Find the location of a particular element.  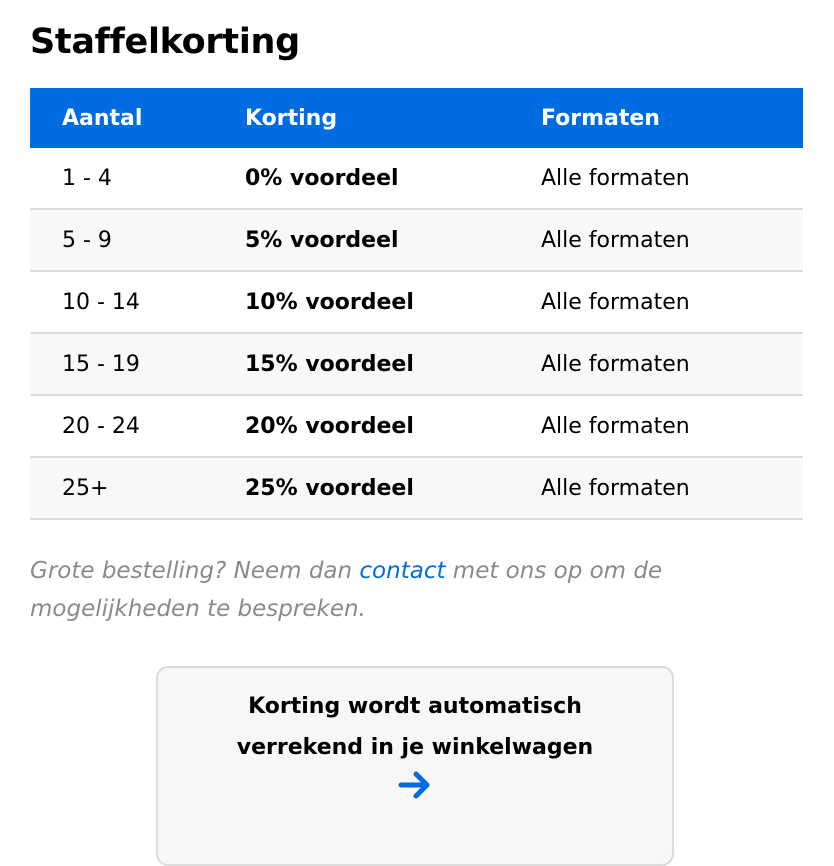

header-aantal: Aantal is located at coordinates (102, 118).